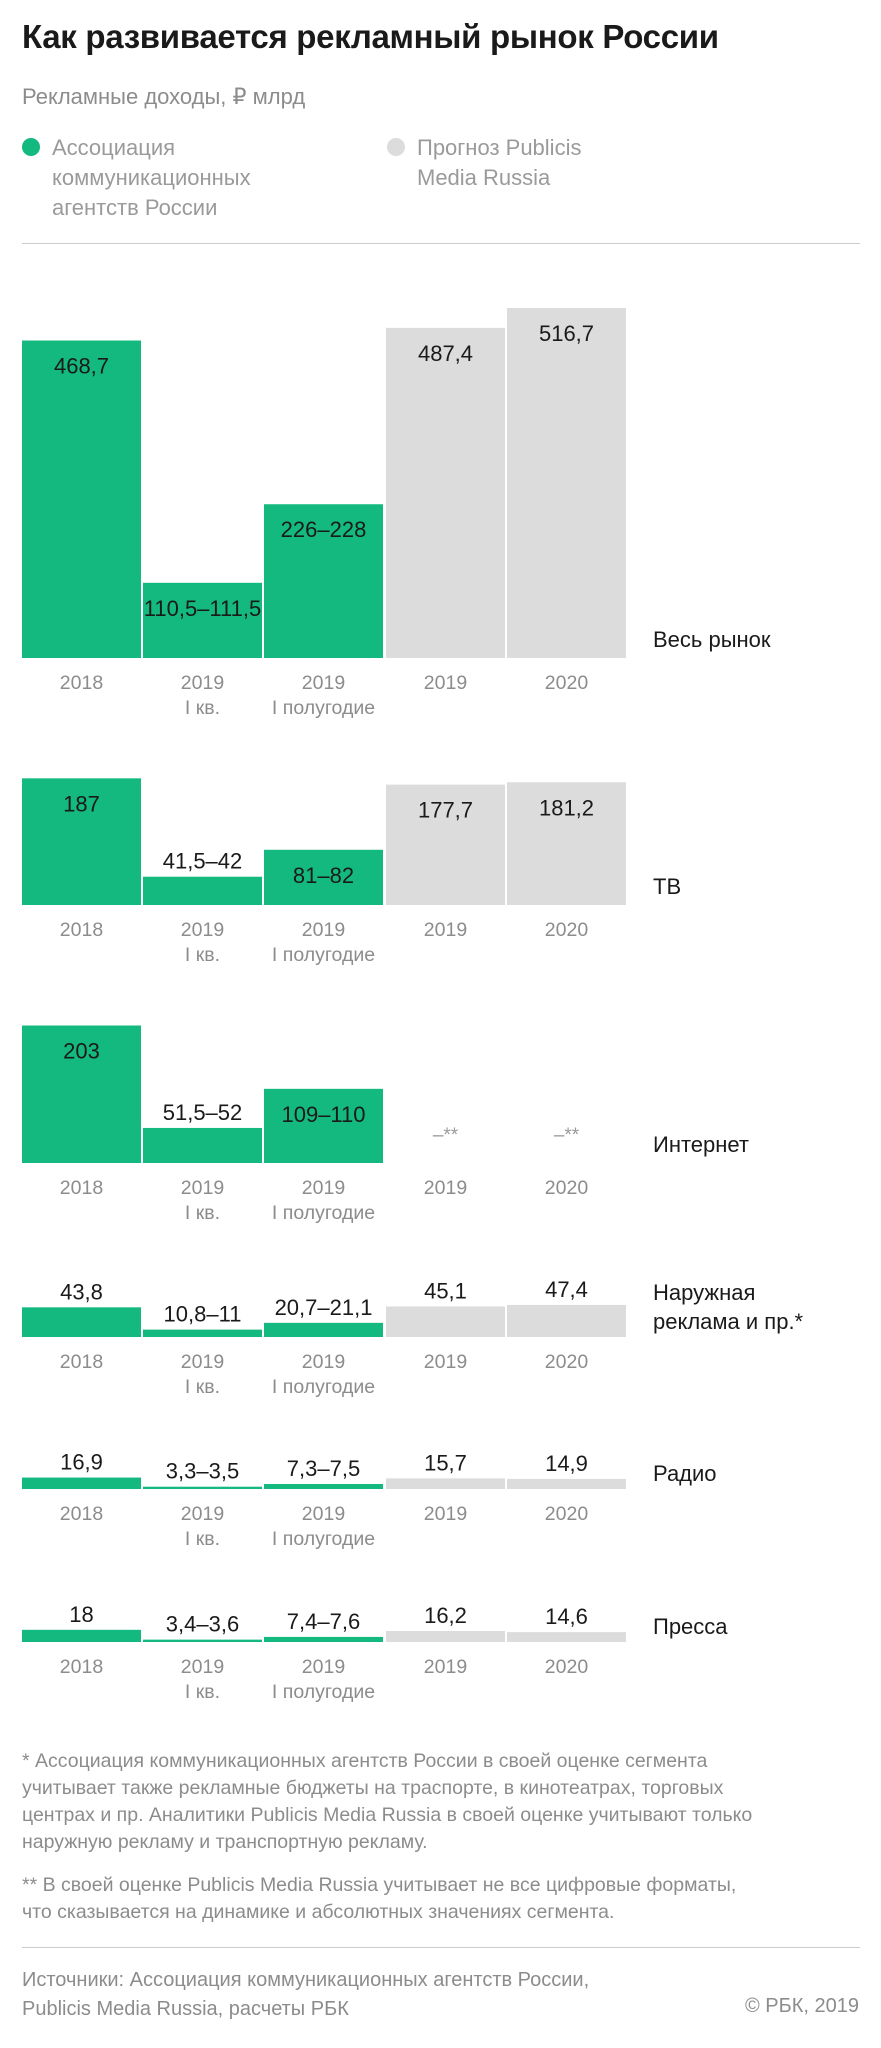 This screenshot has width=881, height=2048. What do you see at coordinates (701, 1144) in the screenshot?
I see `chart-title: Интернет` at bounding box center [701, 1144].